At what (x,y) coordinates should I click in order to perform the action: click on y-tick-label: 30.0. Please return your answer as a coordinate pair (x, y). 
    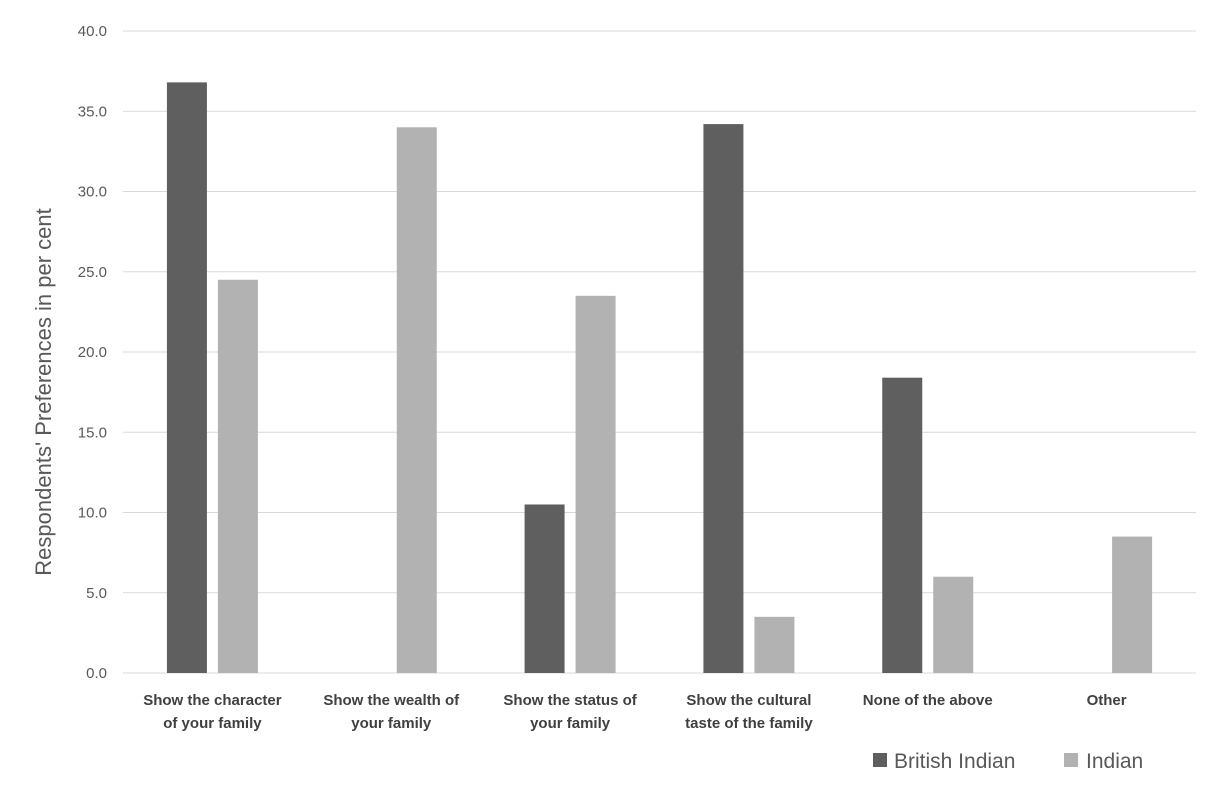
    Looking at the image, I should click on (92, 192).